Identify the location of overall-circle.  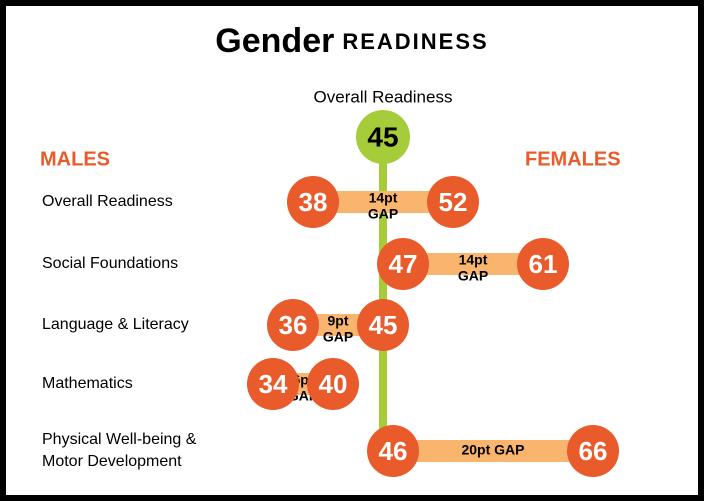
(383, 137).